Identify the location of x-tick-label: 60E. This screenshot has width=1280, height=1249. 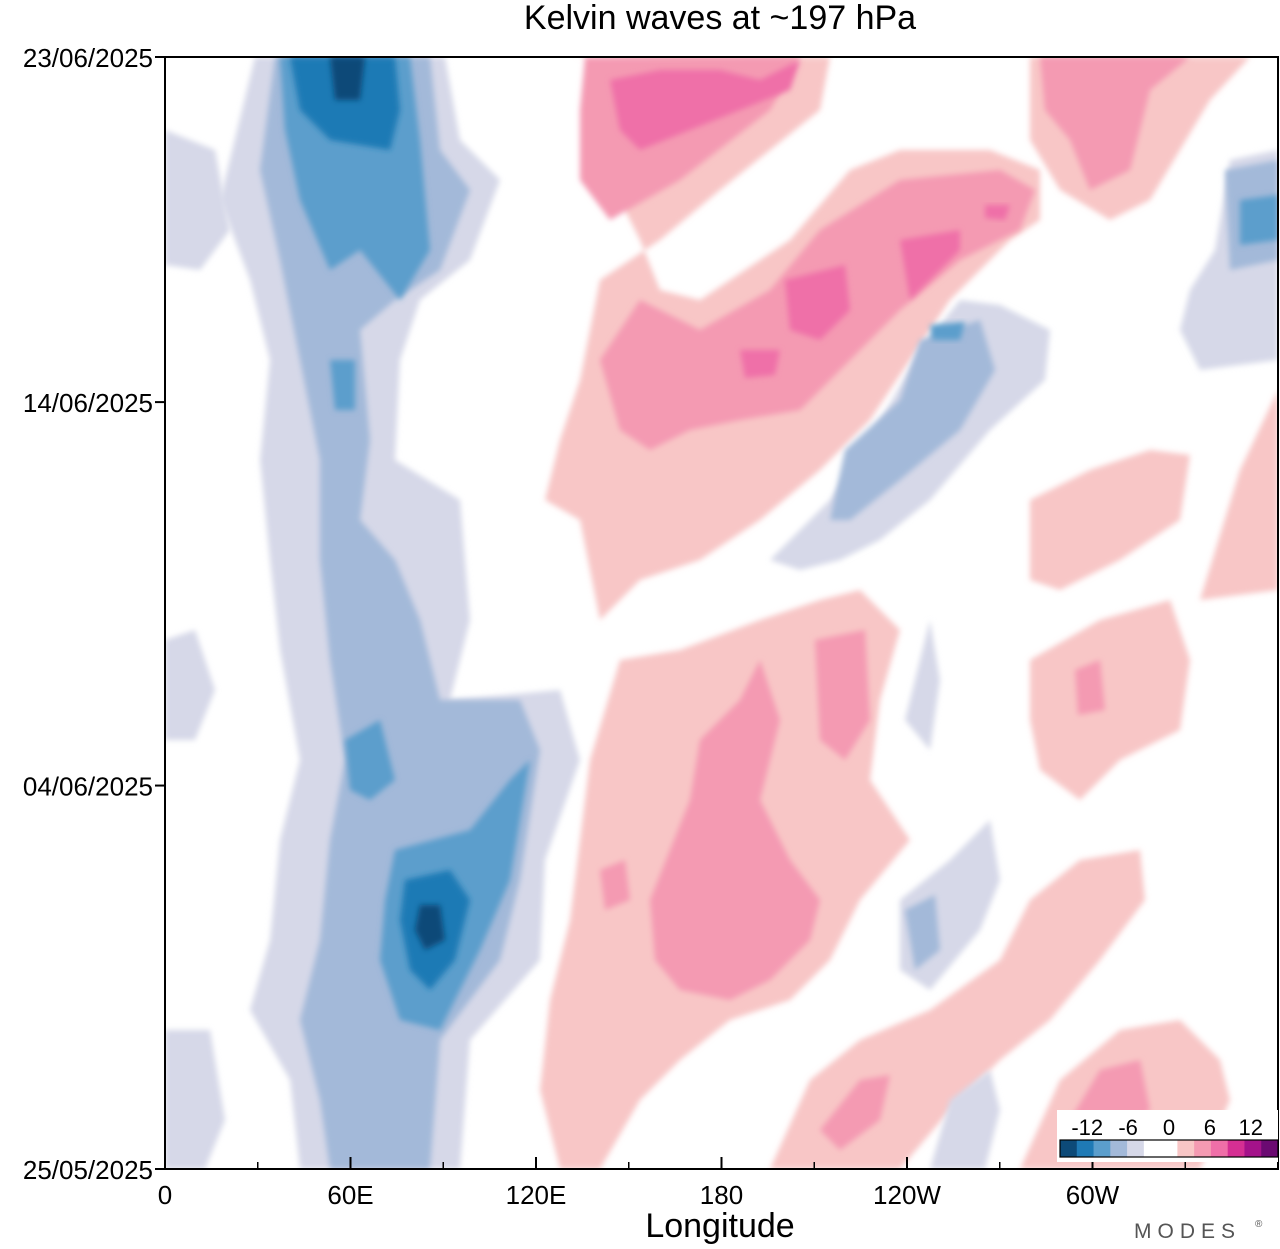
(350, 1195).